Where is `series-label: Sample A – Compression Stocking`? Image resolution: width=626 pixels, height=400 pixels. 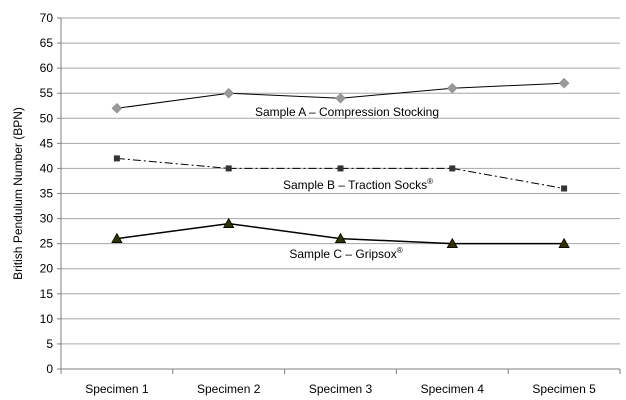
series-label: Sample A – Compression Stocking is located at coordinates (347, 112).